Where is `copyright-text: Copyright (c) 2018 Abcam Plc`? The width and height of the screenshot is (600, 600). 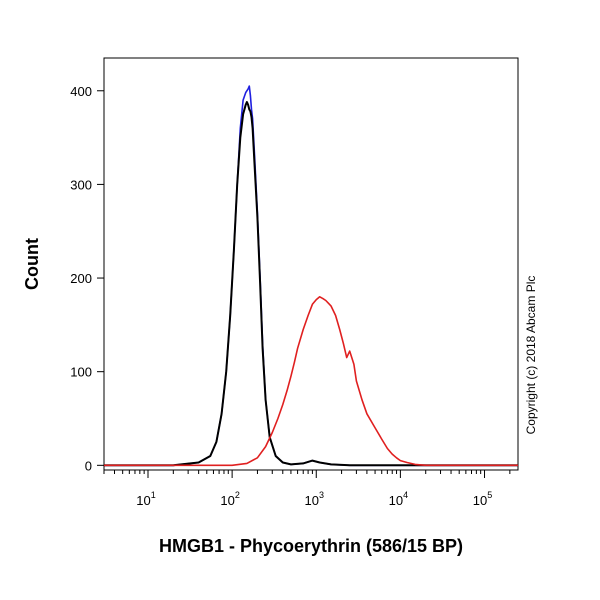 copyright-text: Copyright (c) 2018 Abcam Plc is located at coordinates (531, 355).